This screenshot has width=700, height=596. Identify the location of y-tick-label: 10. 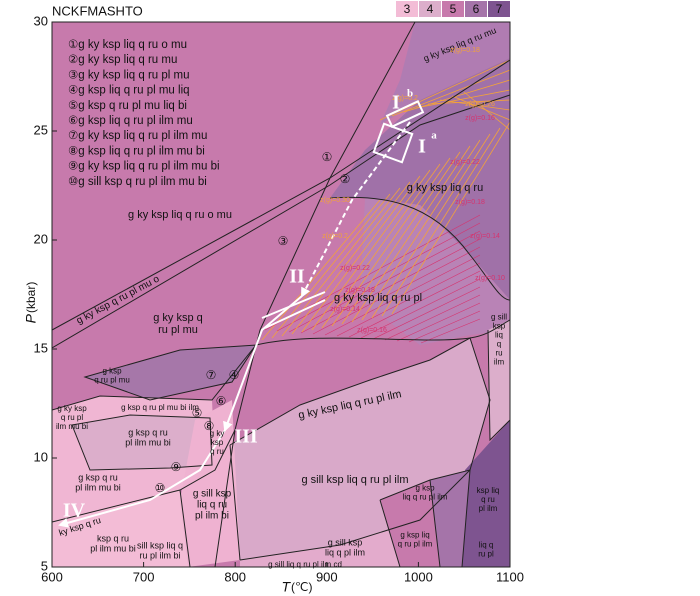
(41, 456).